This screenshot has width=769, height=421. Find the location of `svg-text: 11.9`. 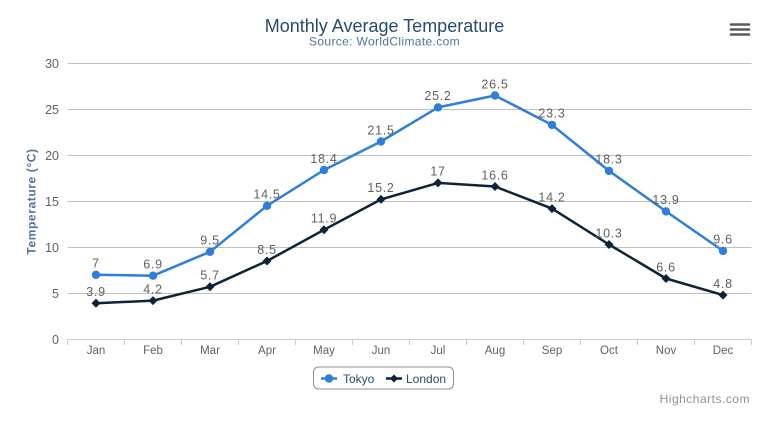

svg-text: 11.9 is located at coordinates (324, 219).